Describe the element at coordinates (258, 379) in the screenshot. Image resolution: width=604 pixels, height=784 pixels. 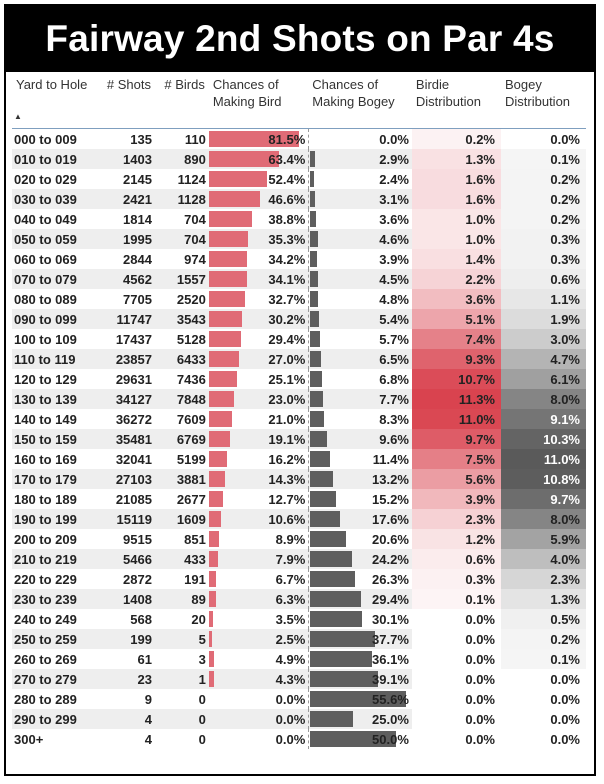
I see `bird-chance-cell: 25.1%` at that location.